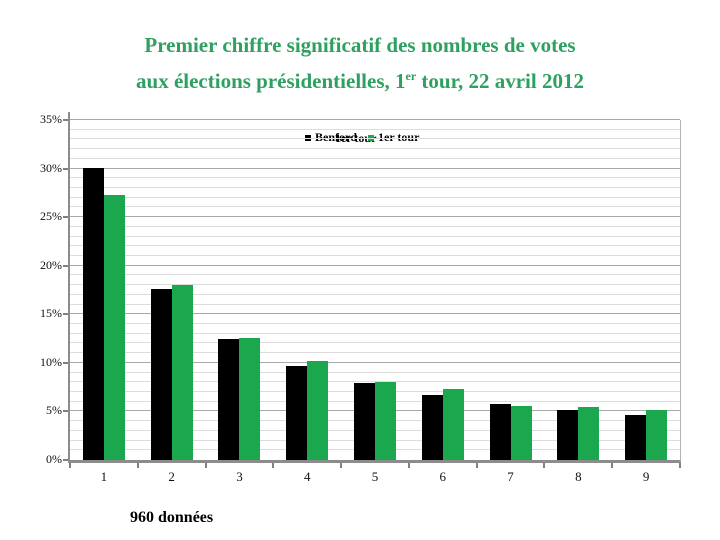 This screenshot has height=540, width=720. I want to click on x-axis-label: 2, so click(171, 476).